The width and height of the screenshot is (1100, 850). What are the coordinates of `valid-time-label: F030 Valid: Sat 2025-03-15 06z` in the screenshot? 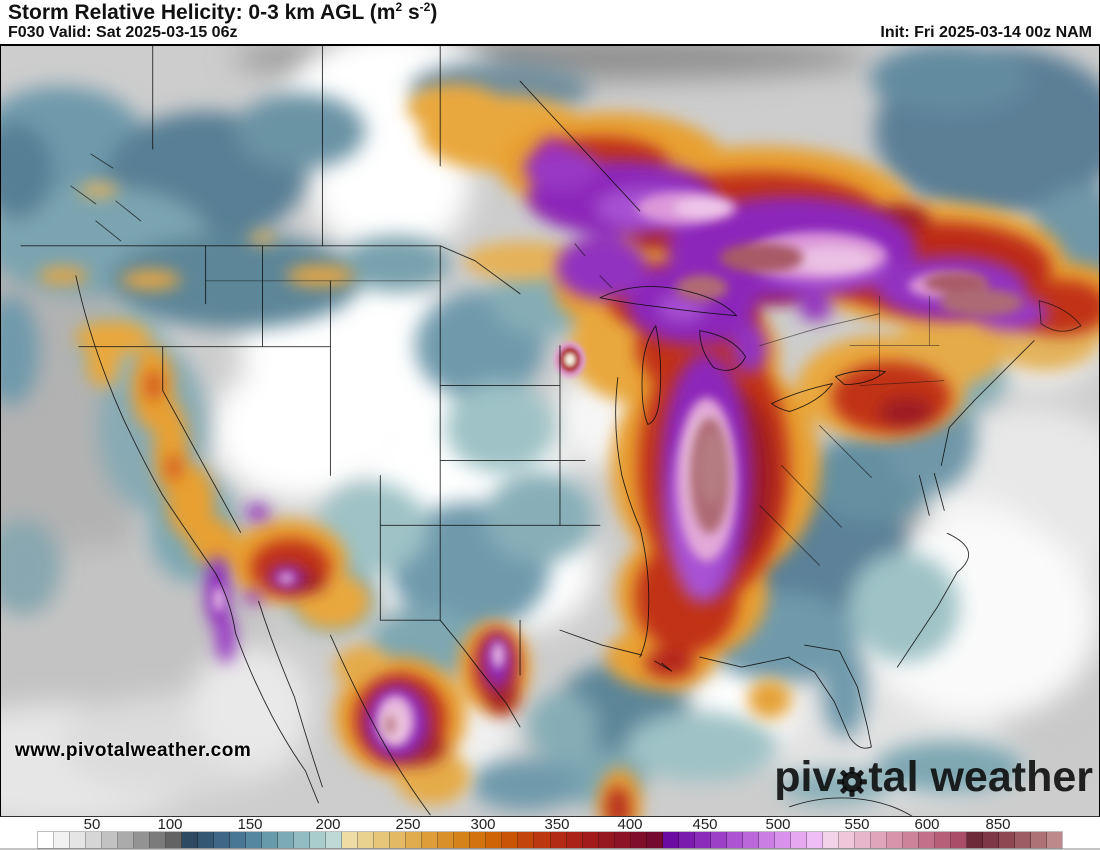 It's located at (123, 32).